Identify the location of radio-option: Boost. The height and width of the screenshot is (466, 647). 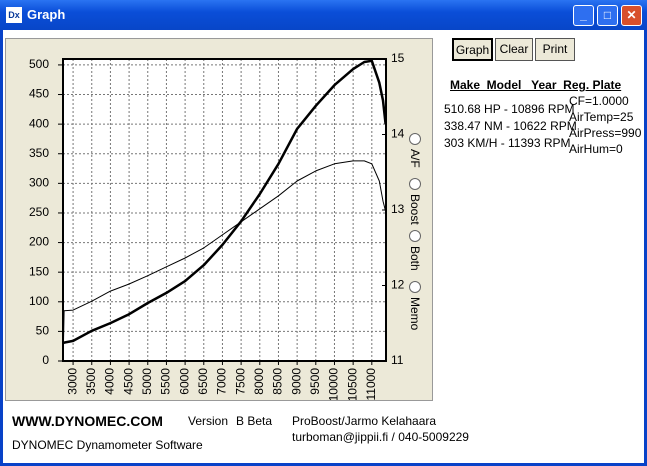
(415, 201).